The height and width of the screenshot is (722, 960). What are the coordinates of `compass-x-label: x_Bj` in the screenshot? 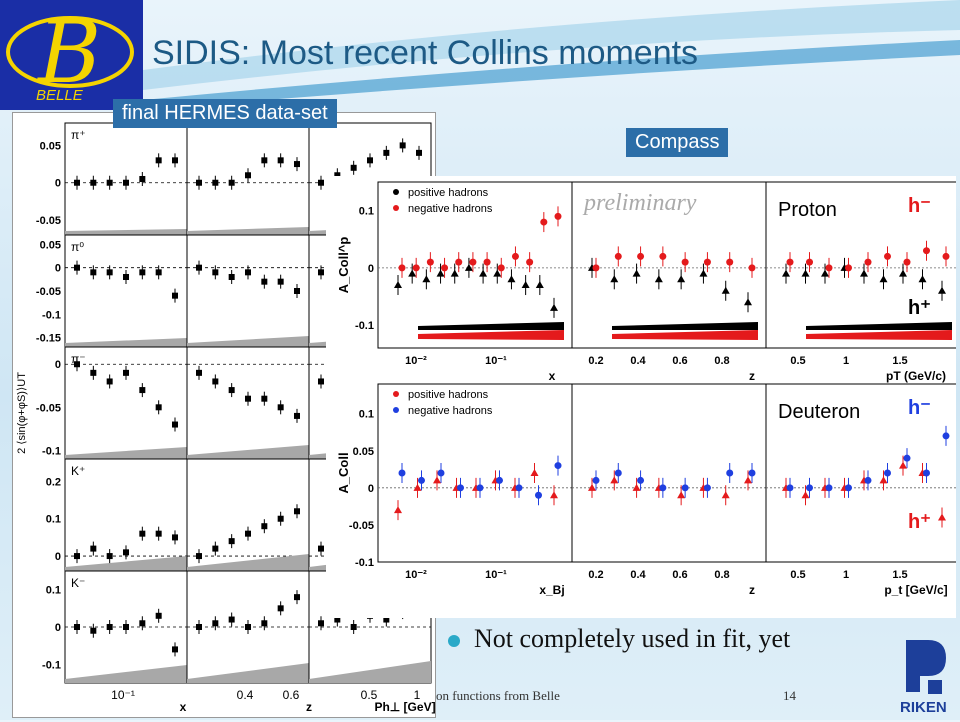 It's located at (551, 590).